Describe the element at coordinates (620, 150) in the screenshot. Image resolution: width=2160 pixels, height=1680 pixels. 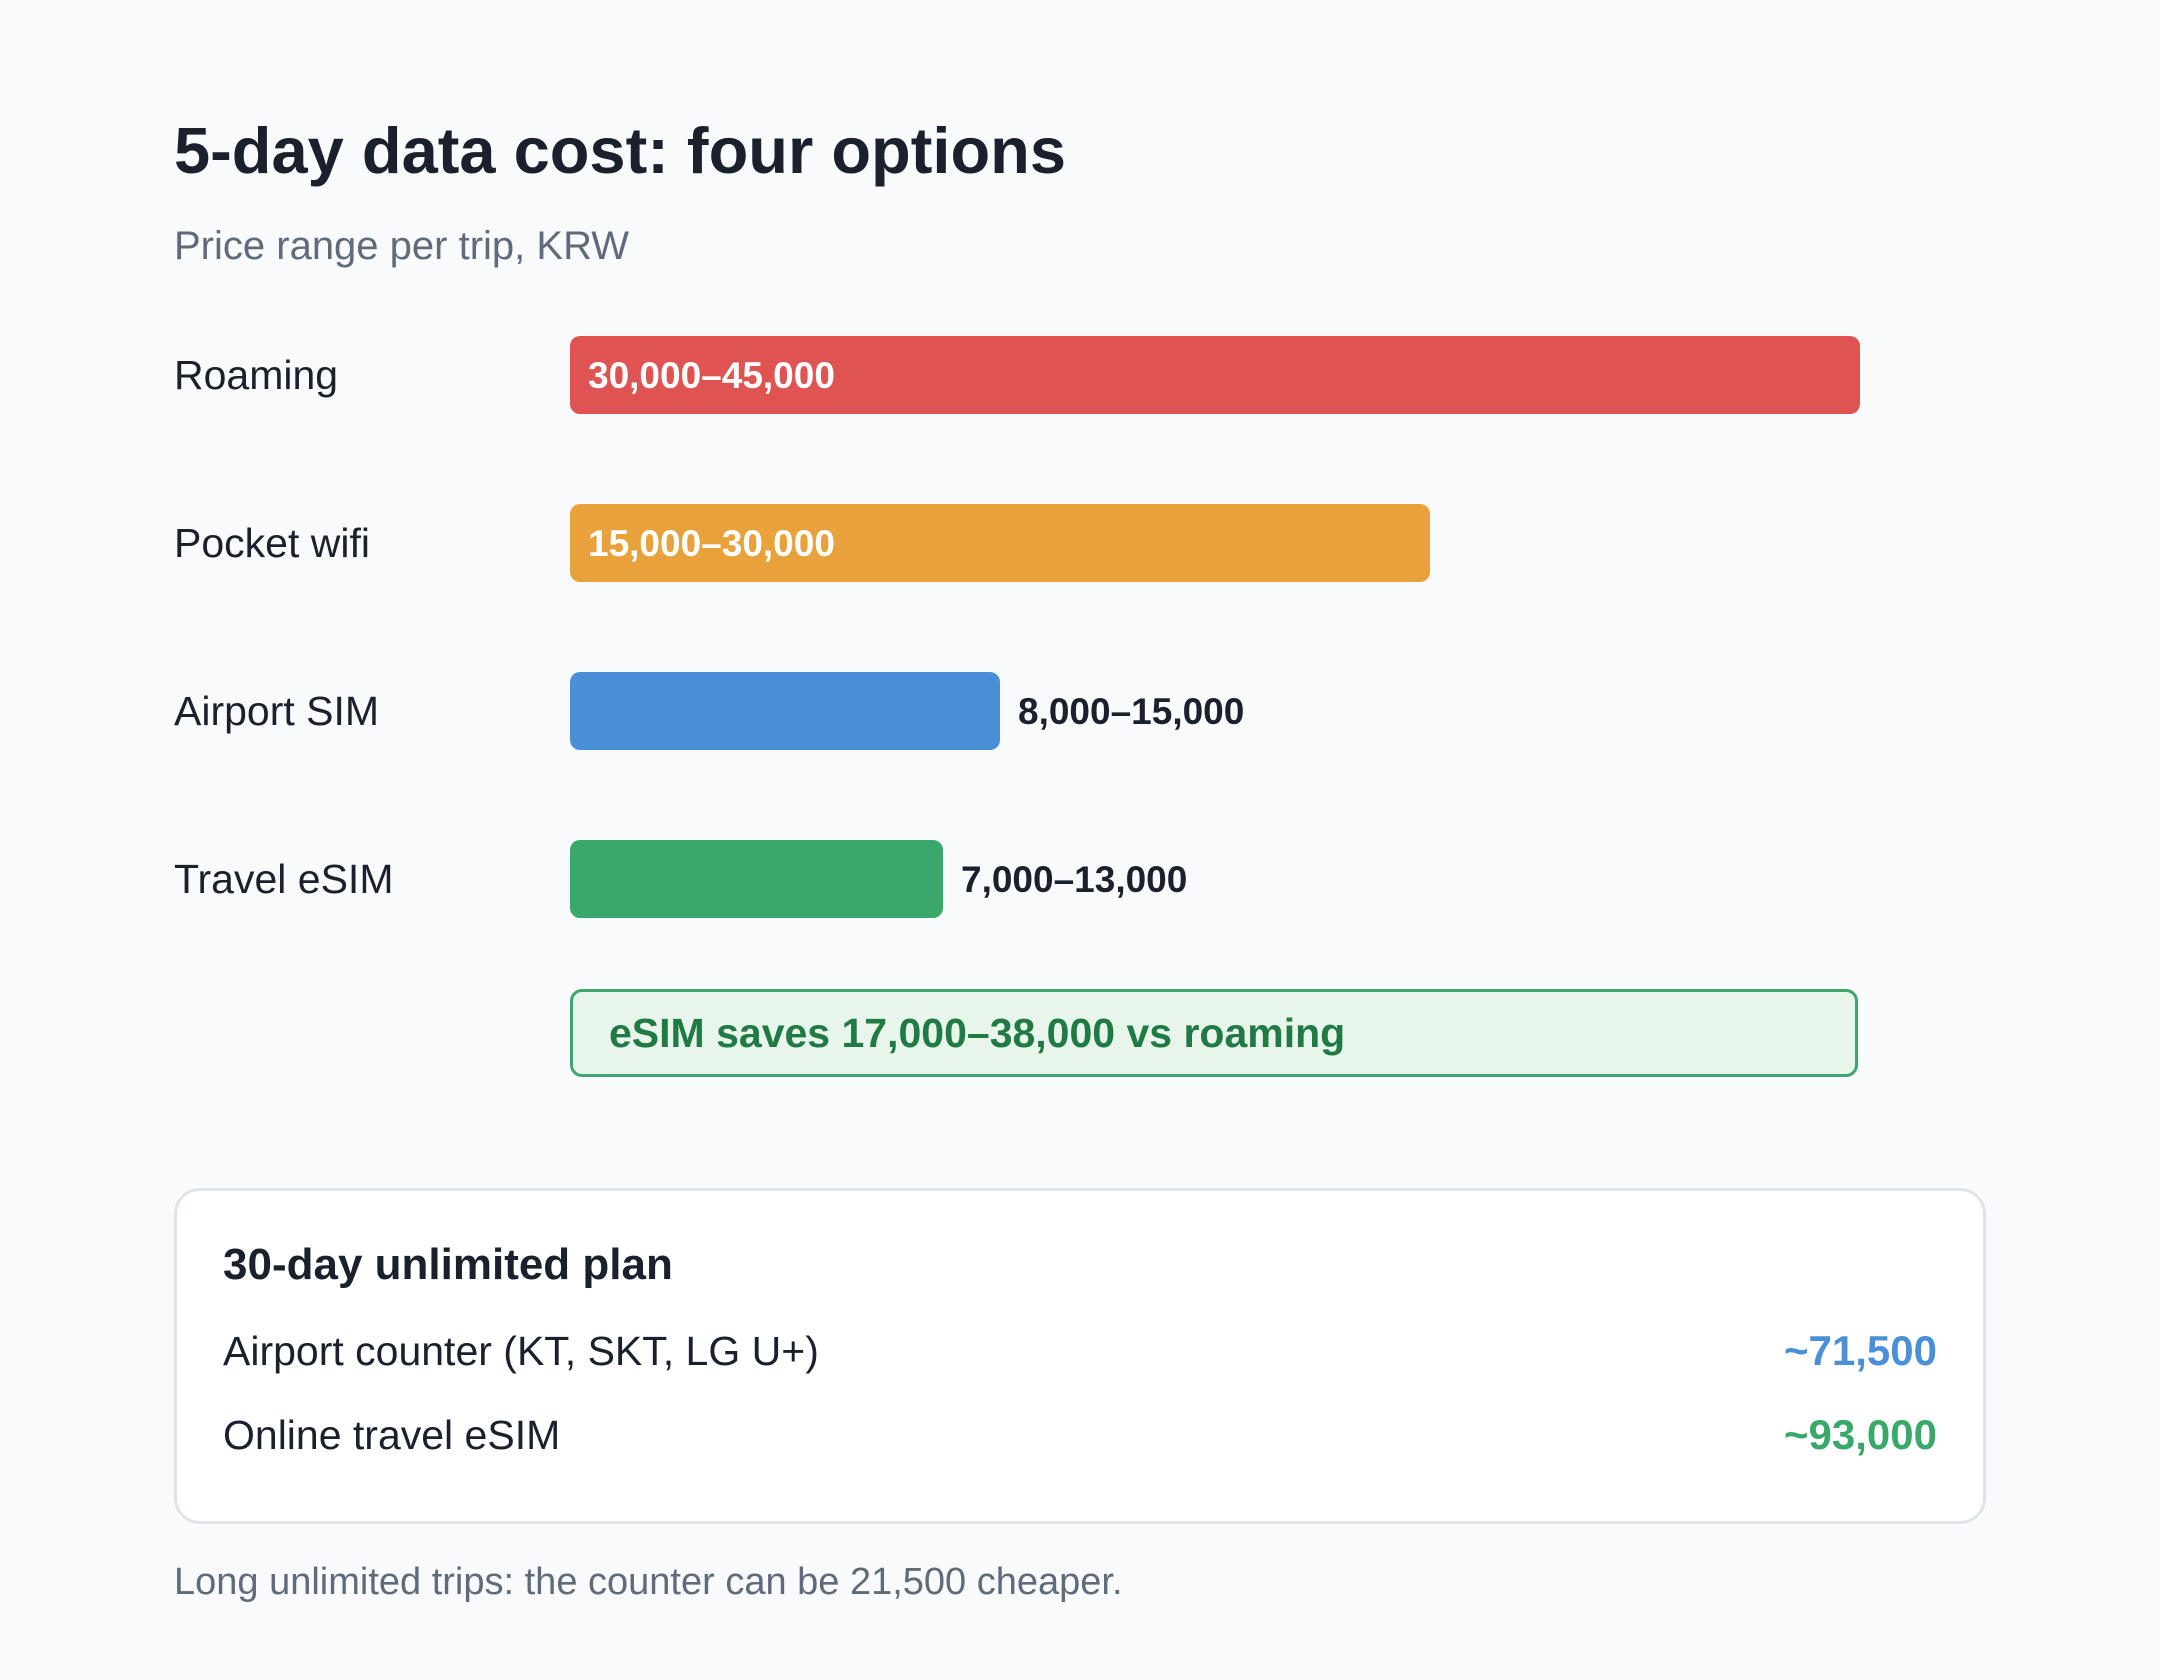
I see `chart-title: 5-day data cost: four options` at that location.